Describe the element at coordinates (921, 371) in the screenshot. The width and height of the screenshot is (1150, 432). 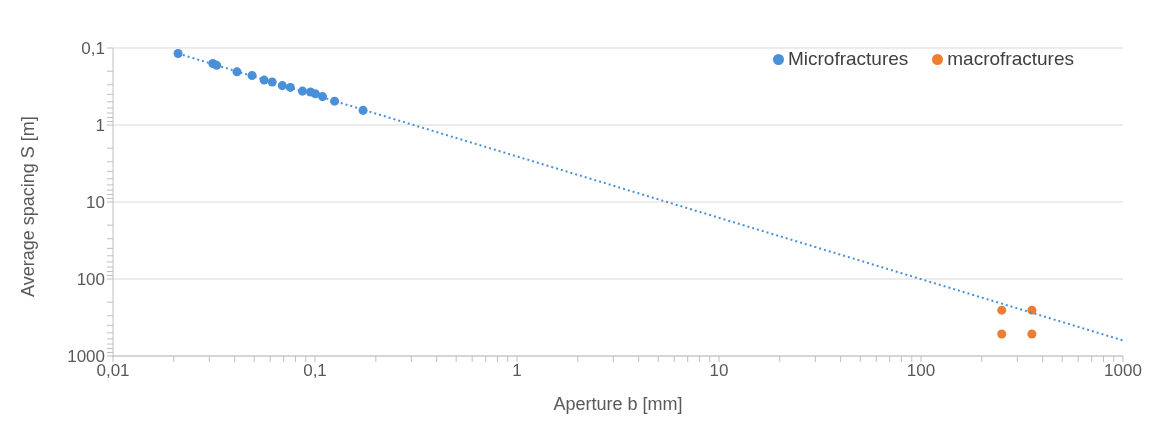
I see `x-tick-label: 100` at that location.